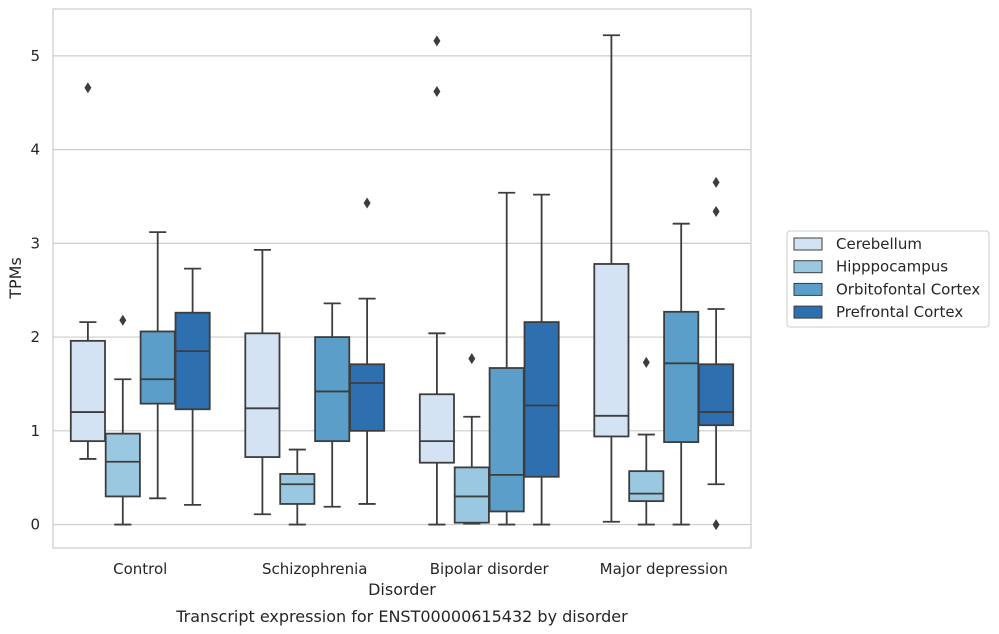 This screenshot has width=999, height=634. Describe the element at coordinates (490, 569) in the screenshot. I see `x-tick-label: Bipolar disorder` at that location.